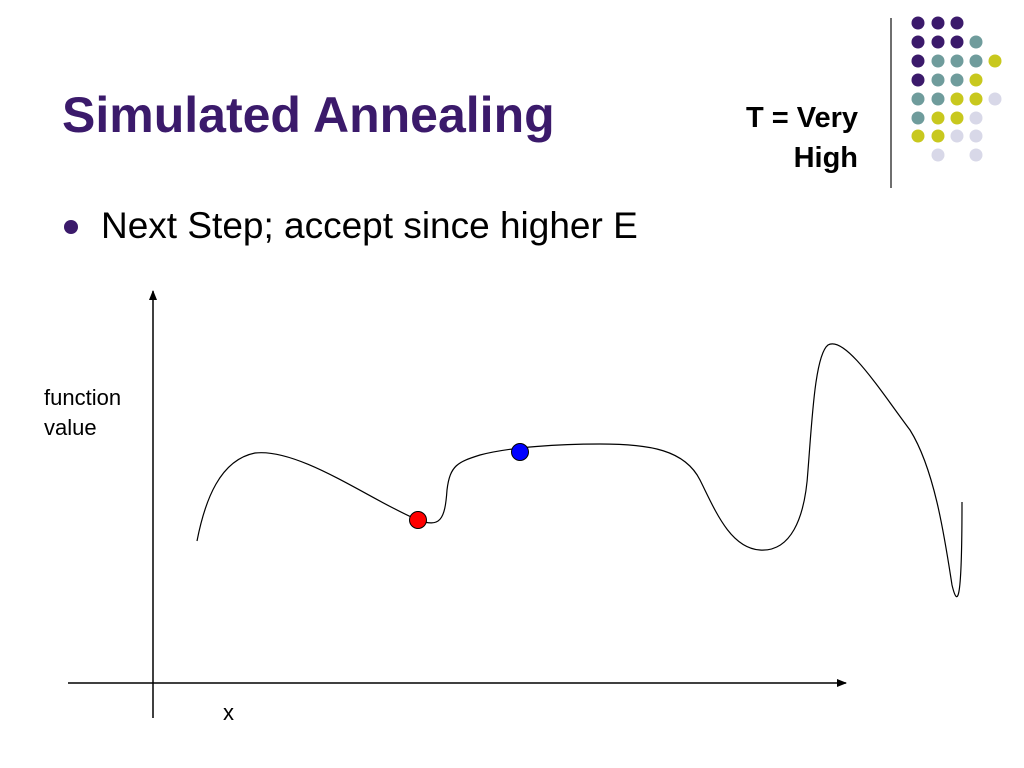  I want to click on next-state-point, so click(520, 452).